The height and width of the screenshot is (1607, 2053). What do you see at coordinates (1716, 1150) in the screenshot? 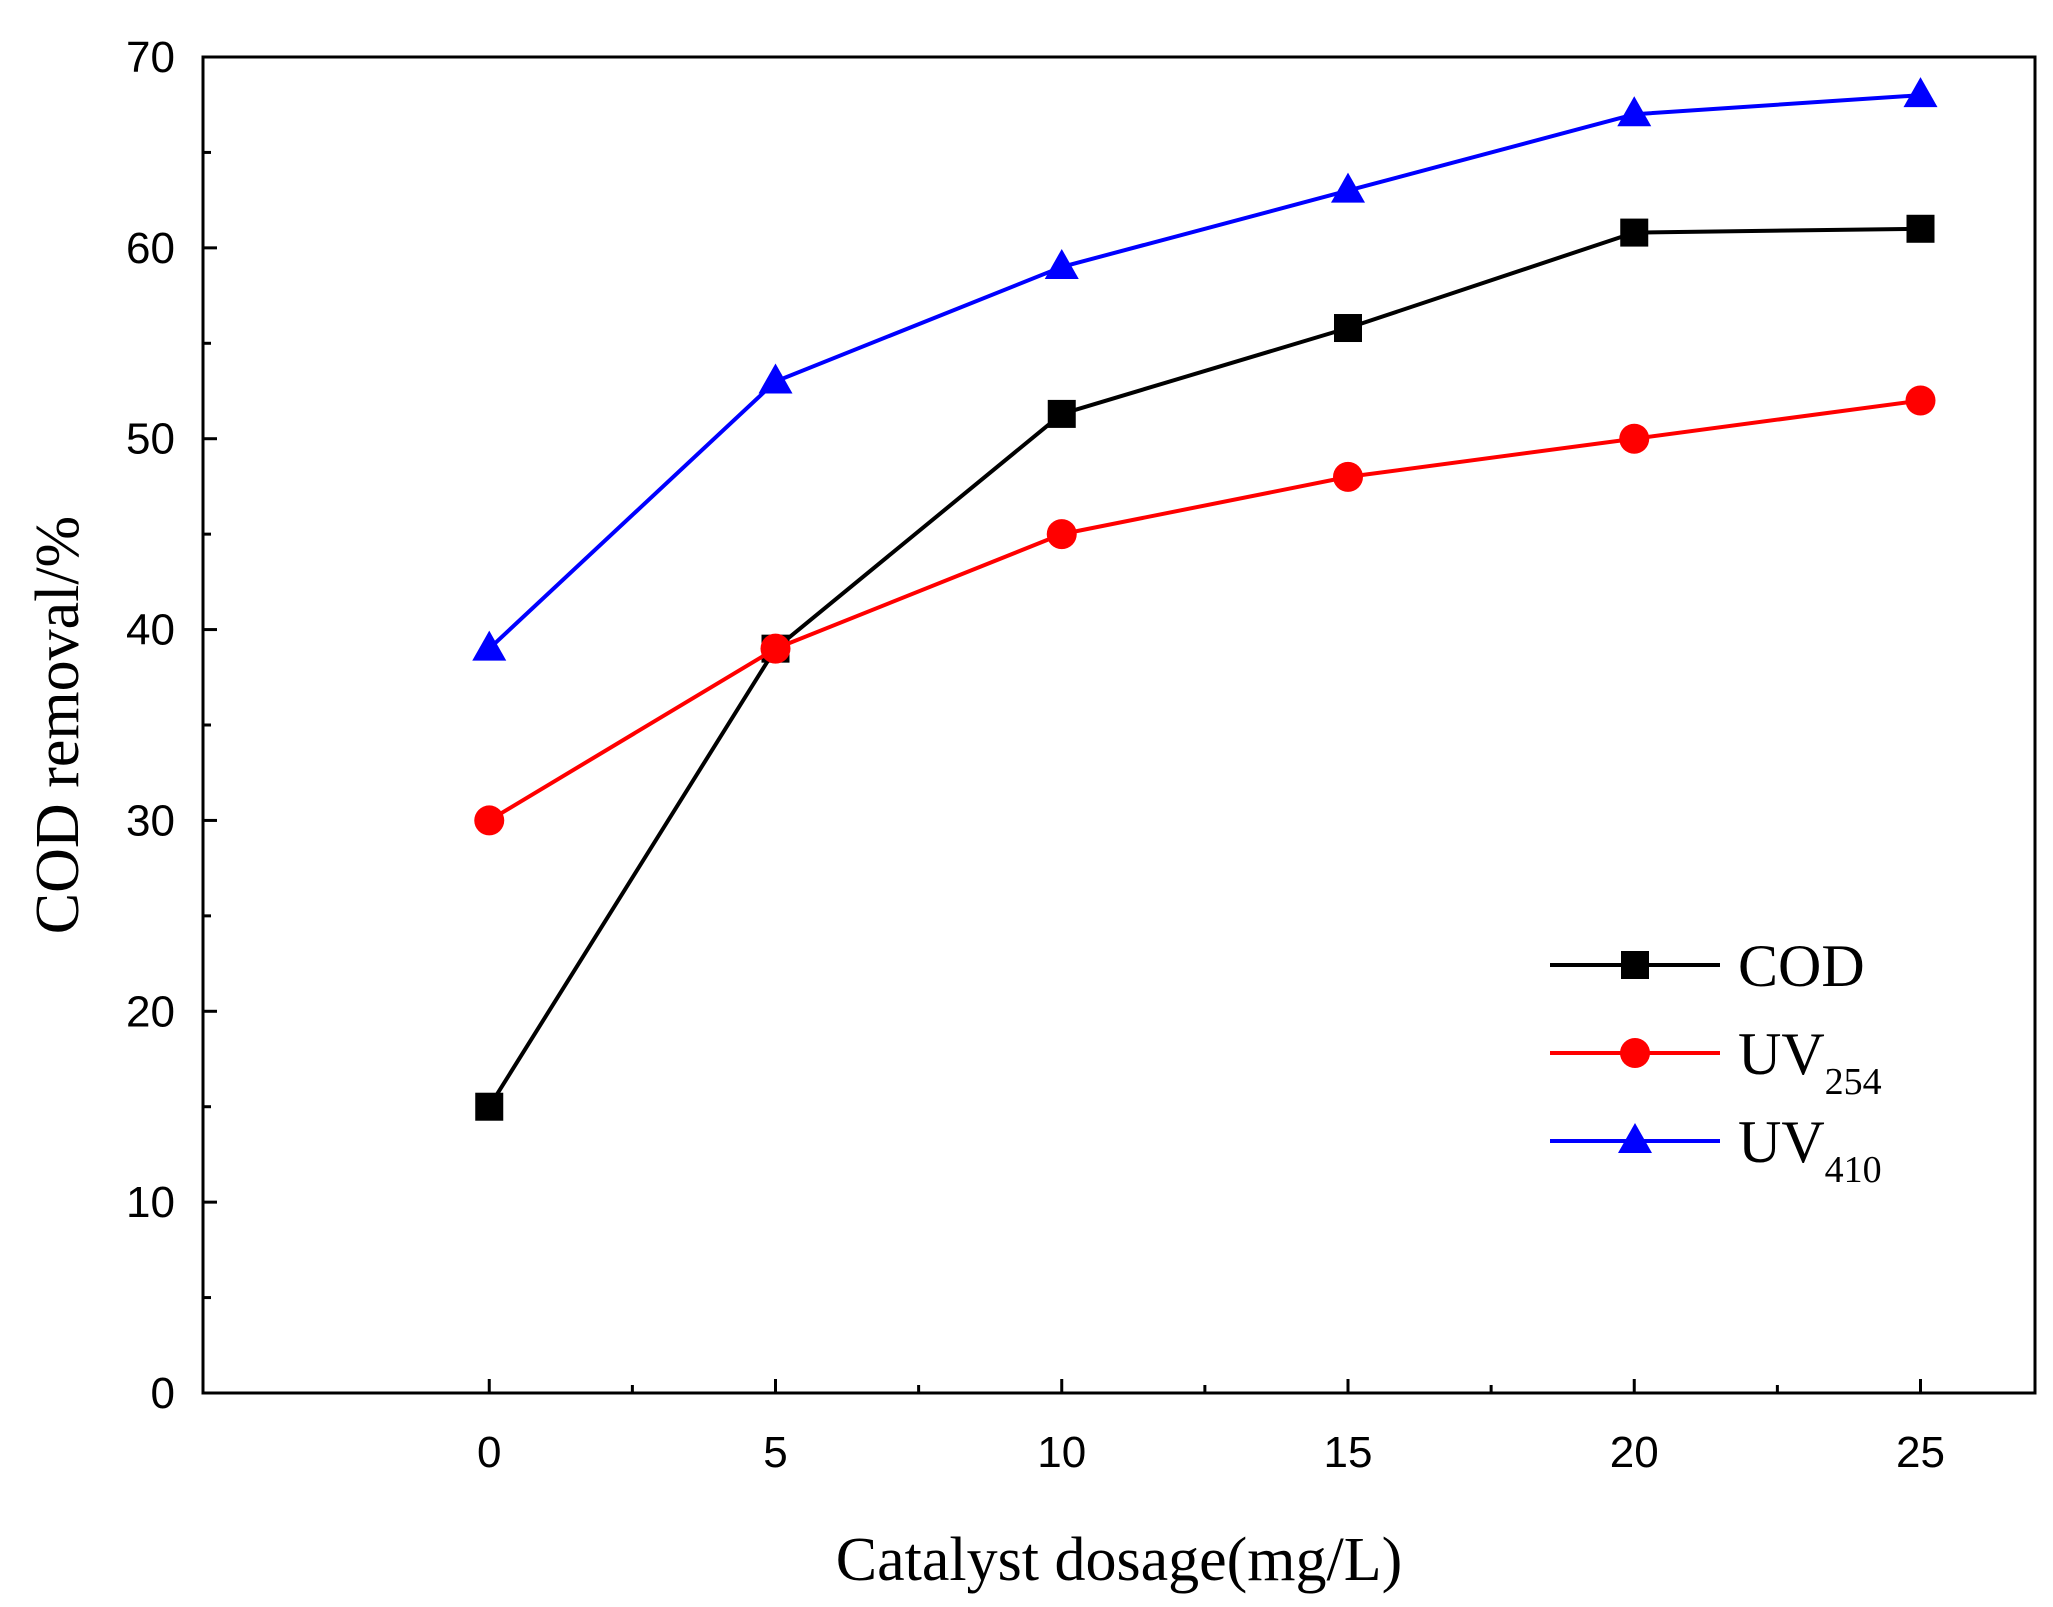
I see `legend-item-uv410: UV410` at bounding box center [1716, 1150].